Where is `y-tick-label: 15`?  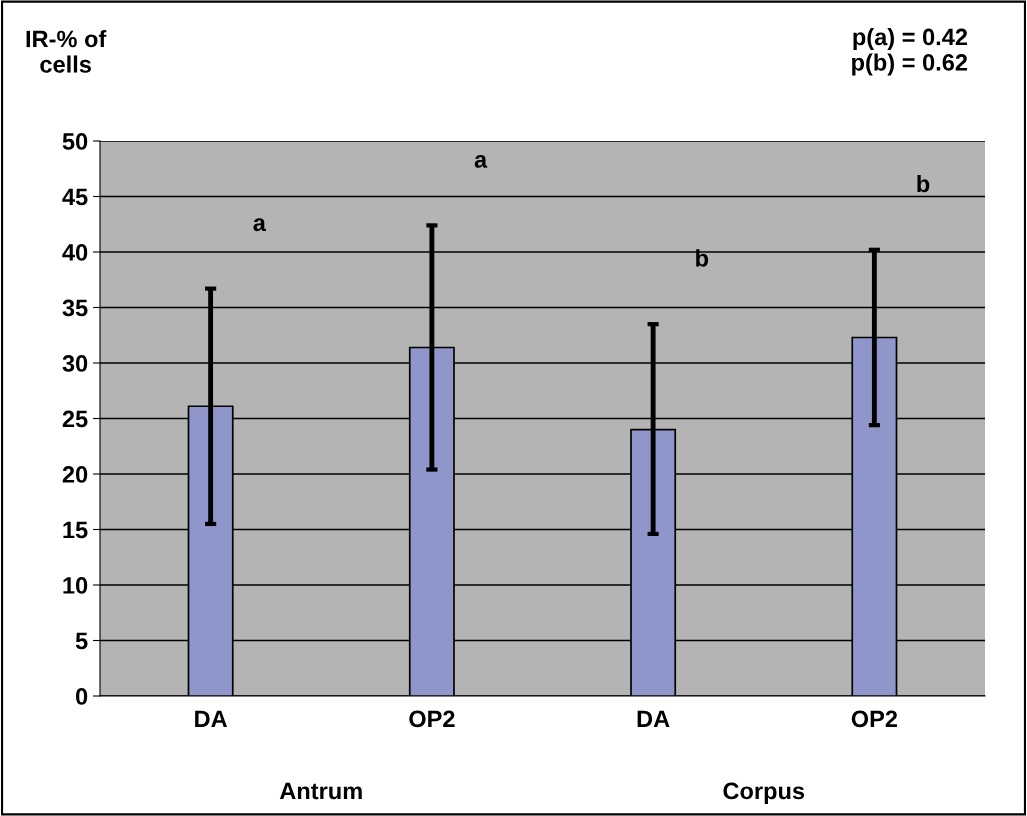 y-tick-label: 15 is located at coordinates (75, 530).